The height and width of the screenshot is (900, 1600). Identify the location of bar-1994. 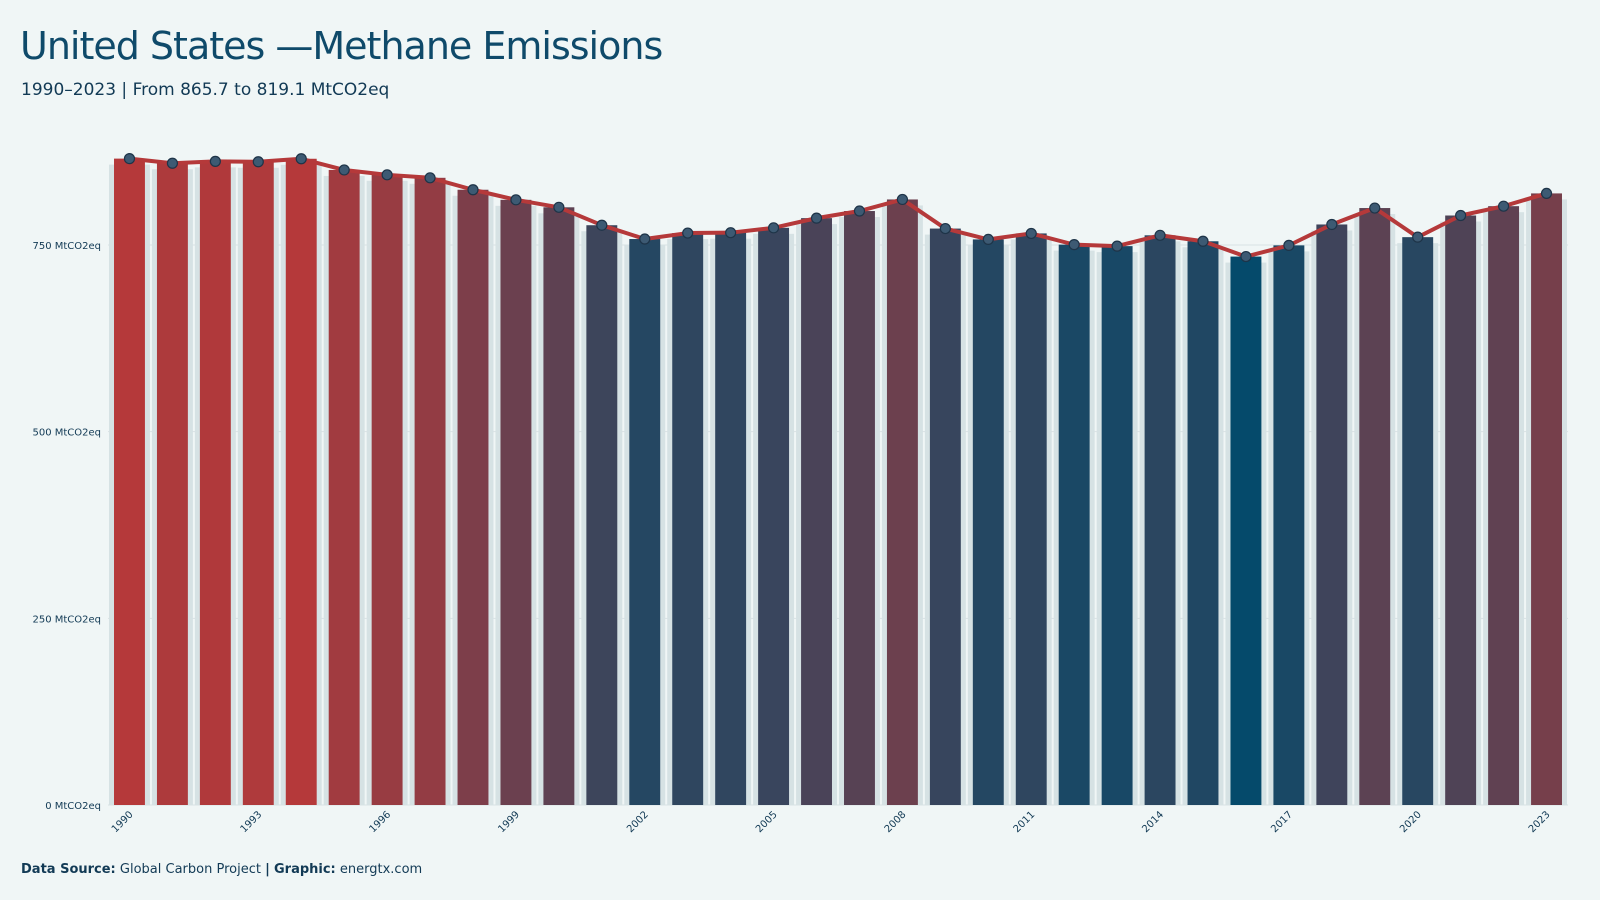
(301, 481).